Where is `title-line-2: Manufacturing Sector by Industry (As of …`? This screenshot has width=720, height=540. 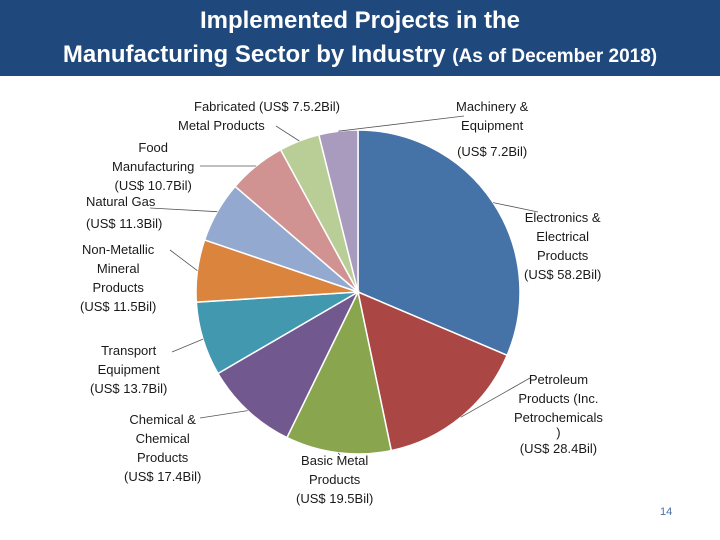
title-line-2: Manufacturing Sector by Industry (As of … is located at coordinates (360, 55).